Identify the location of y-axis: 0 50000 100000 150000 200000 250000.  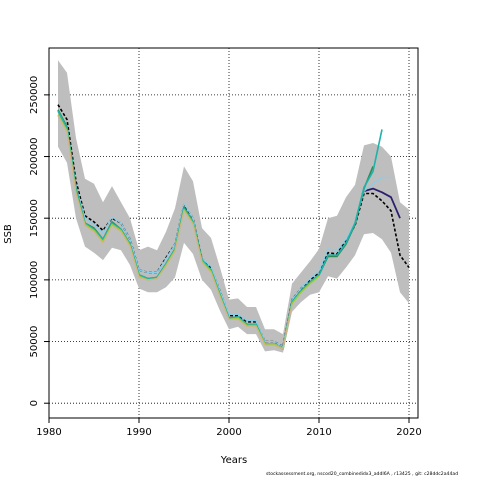
(39, 241).